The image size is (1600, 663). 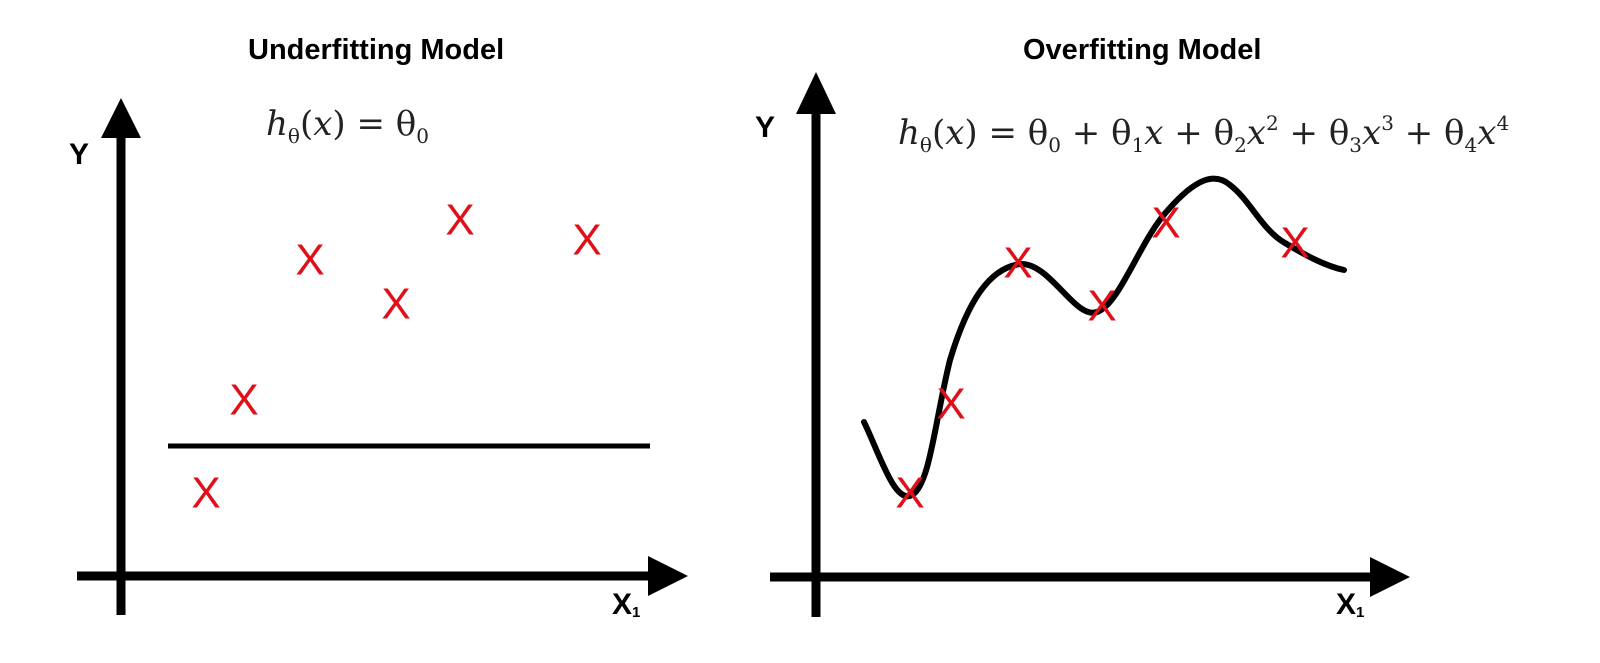 What do you see at coordinates (668, 576) in the screenshot?
I see `left-x-axis-arrowhead` at bounding box center [668, 576].